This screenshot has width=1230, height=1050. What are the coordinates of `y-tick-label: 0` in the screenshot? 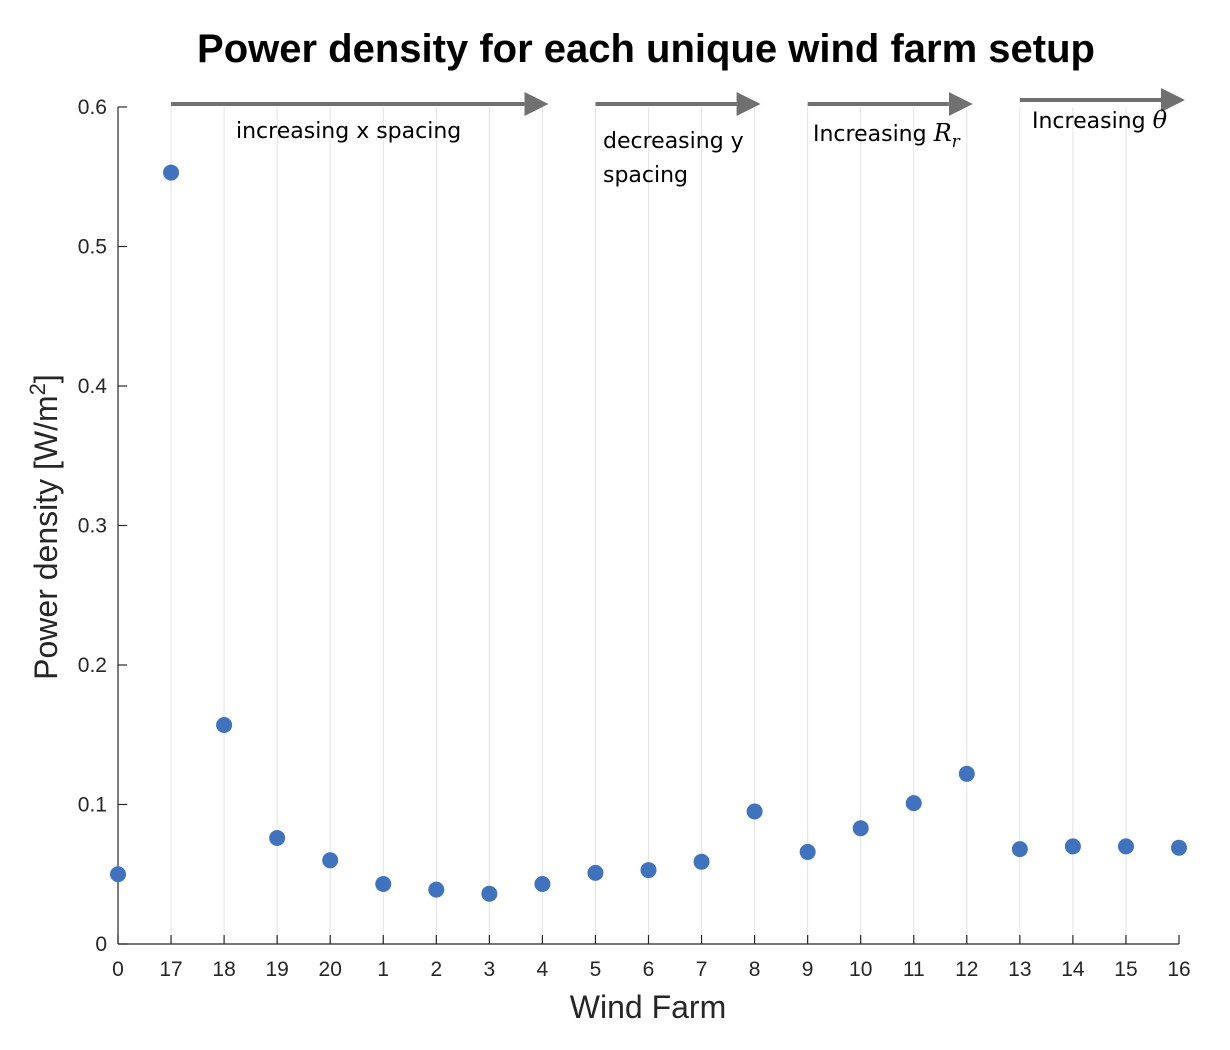 It's located at (101, 944).